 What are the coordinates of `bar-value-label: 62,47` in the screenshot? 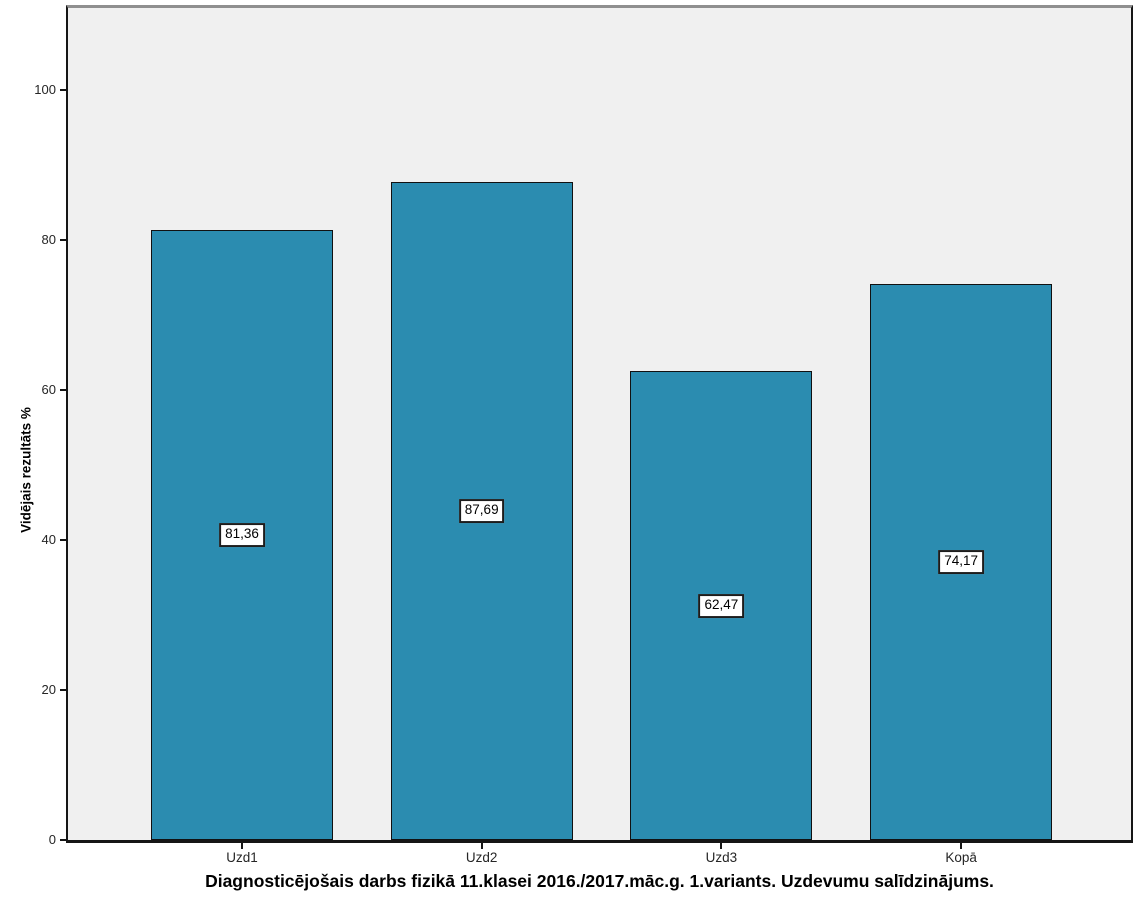 It's located at (721, 605).